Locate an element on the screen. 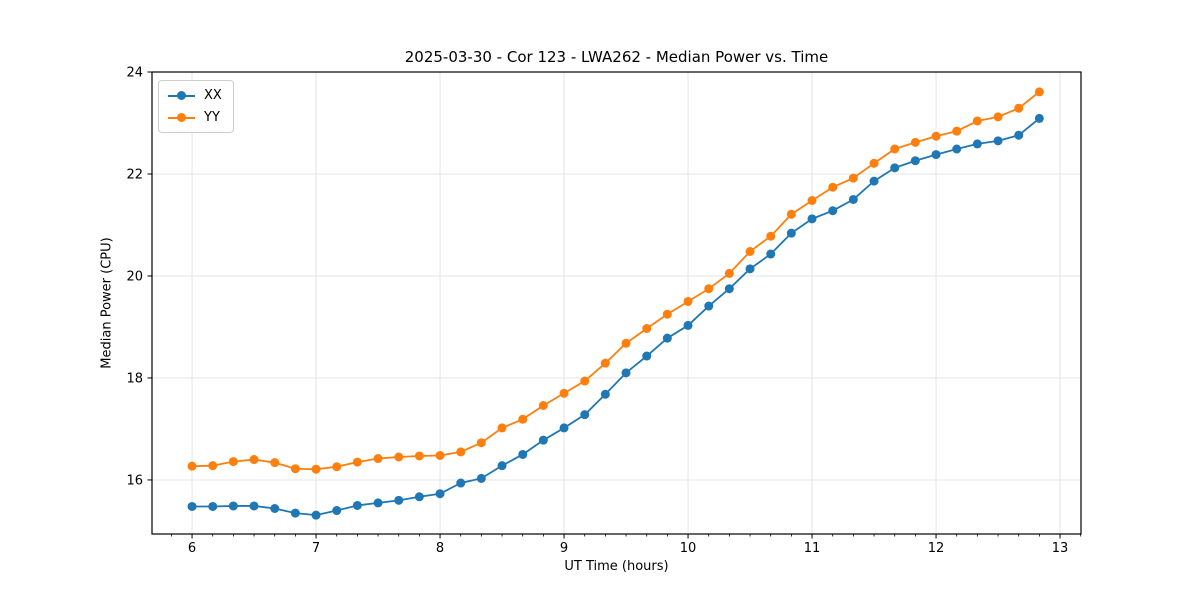 This screenshot has height=600, width=1200. x-tick-label: 13 is located at coordinates (1060, 548).